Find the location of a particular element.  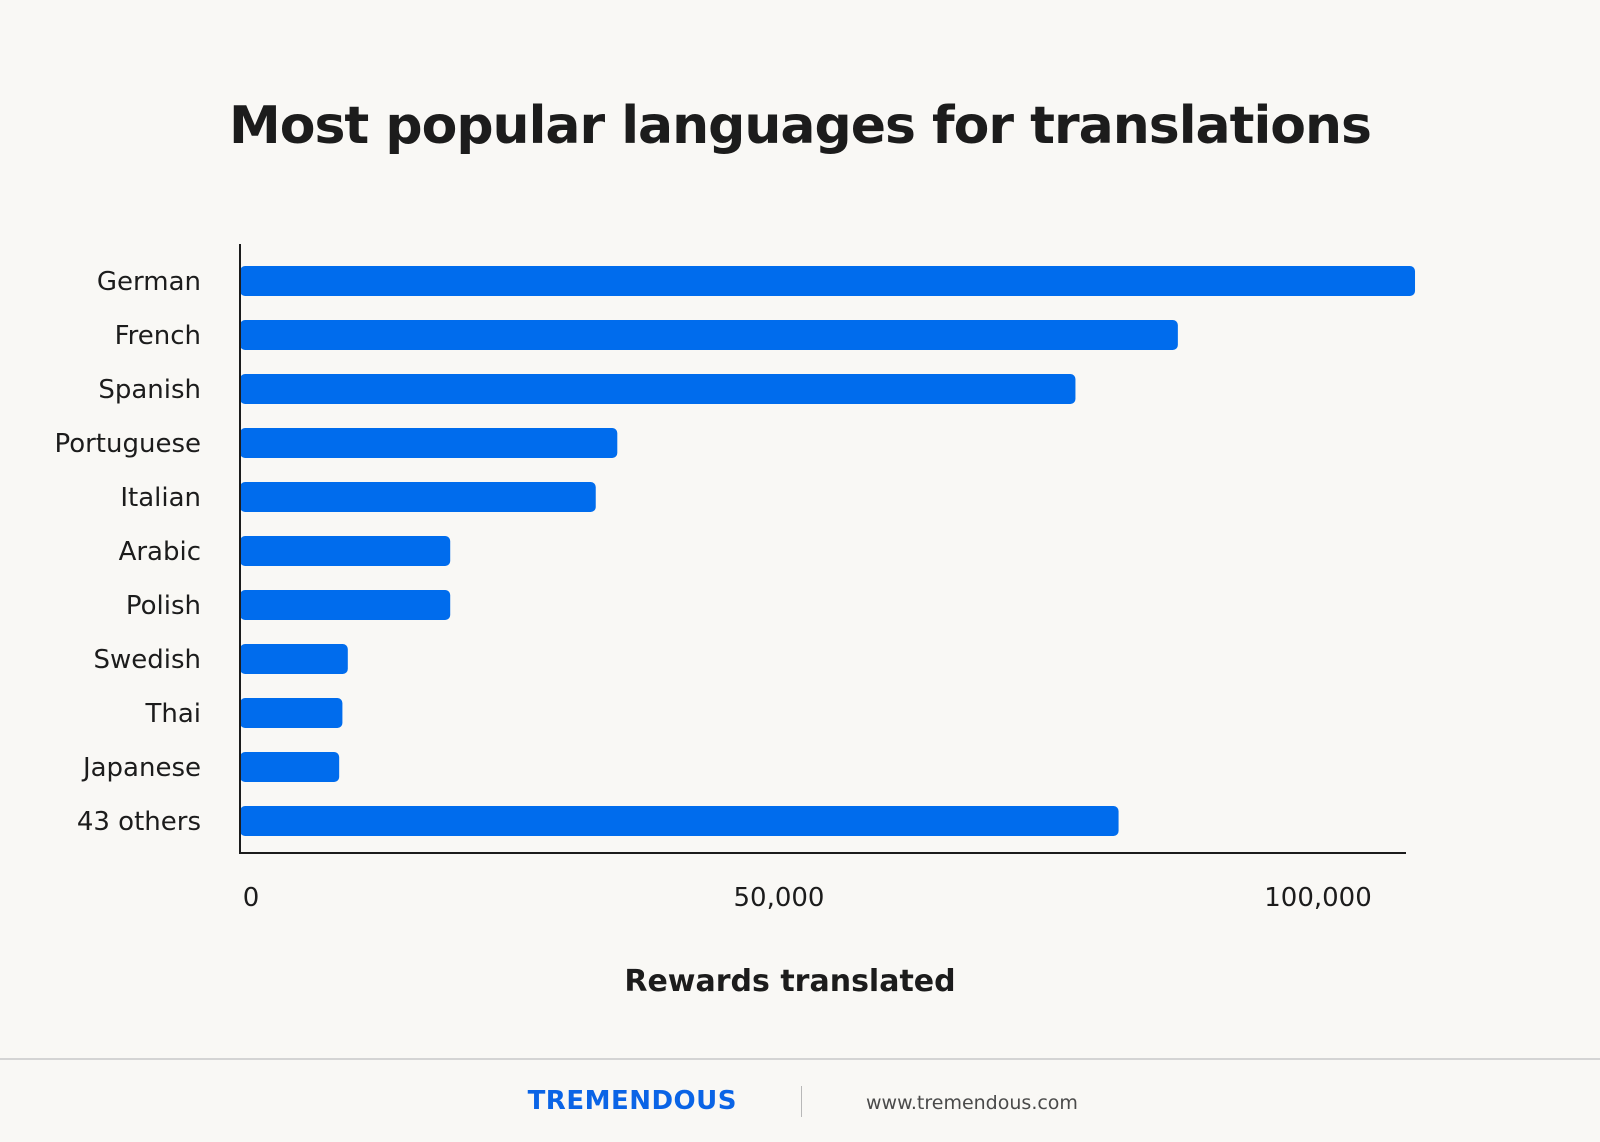

category-label-43-others: 43 others is located at coordinates (139, 822).